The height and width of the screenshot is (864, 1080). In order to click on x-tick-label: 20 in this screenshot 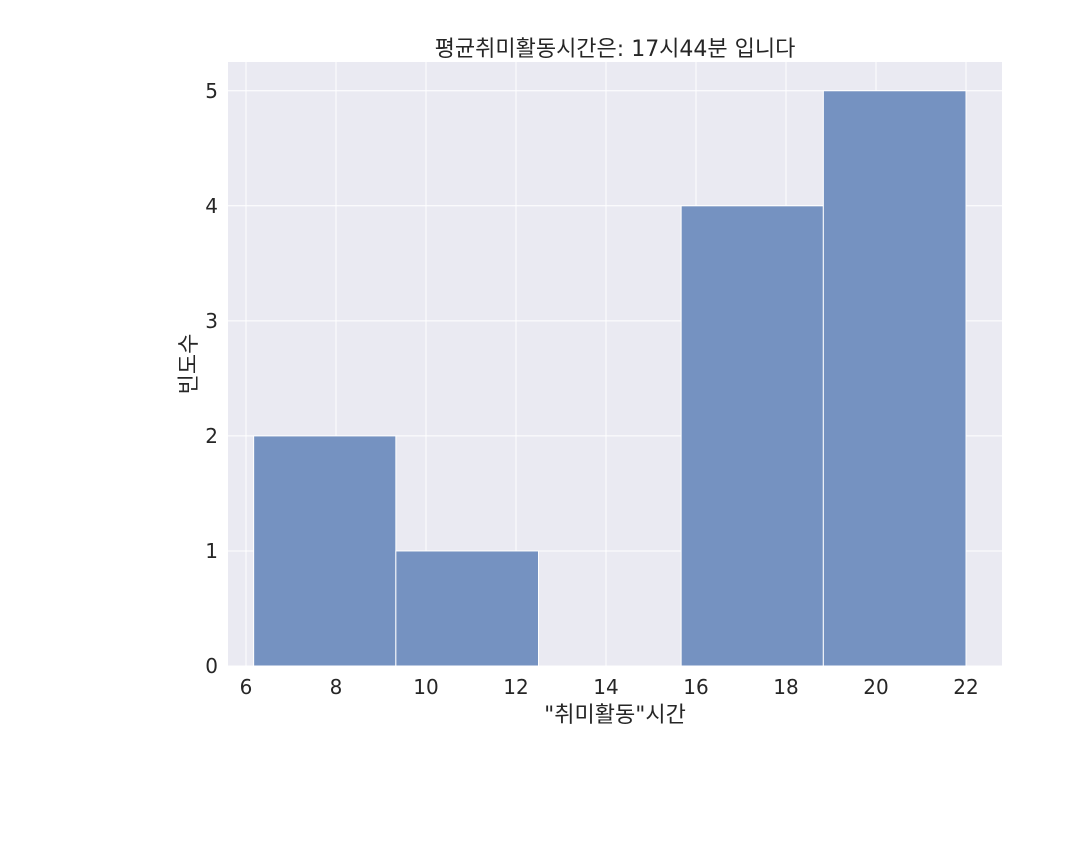, I will do `click(875, 687)`.